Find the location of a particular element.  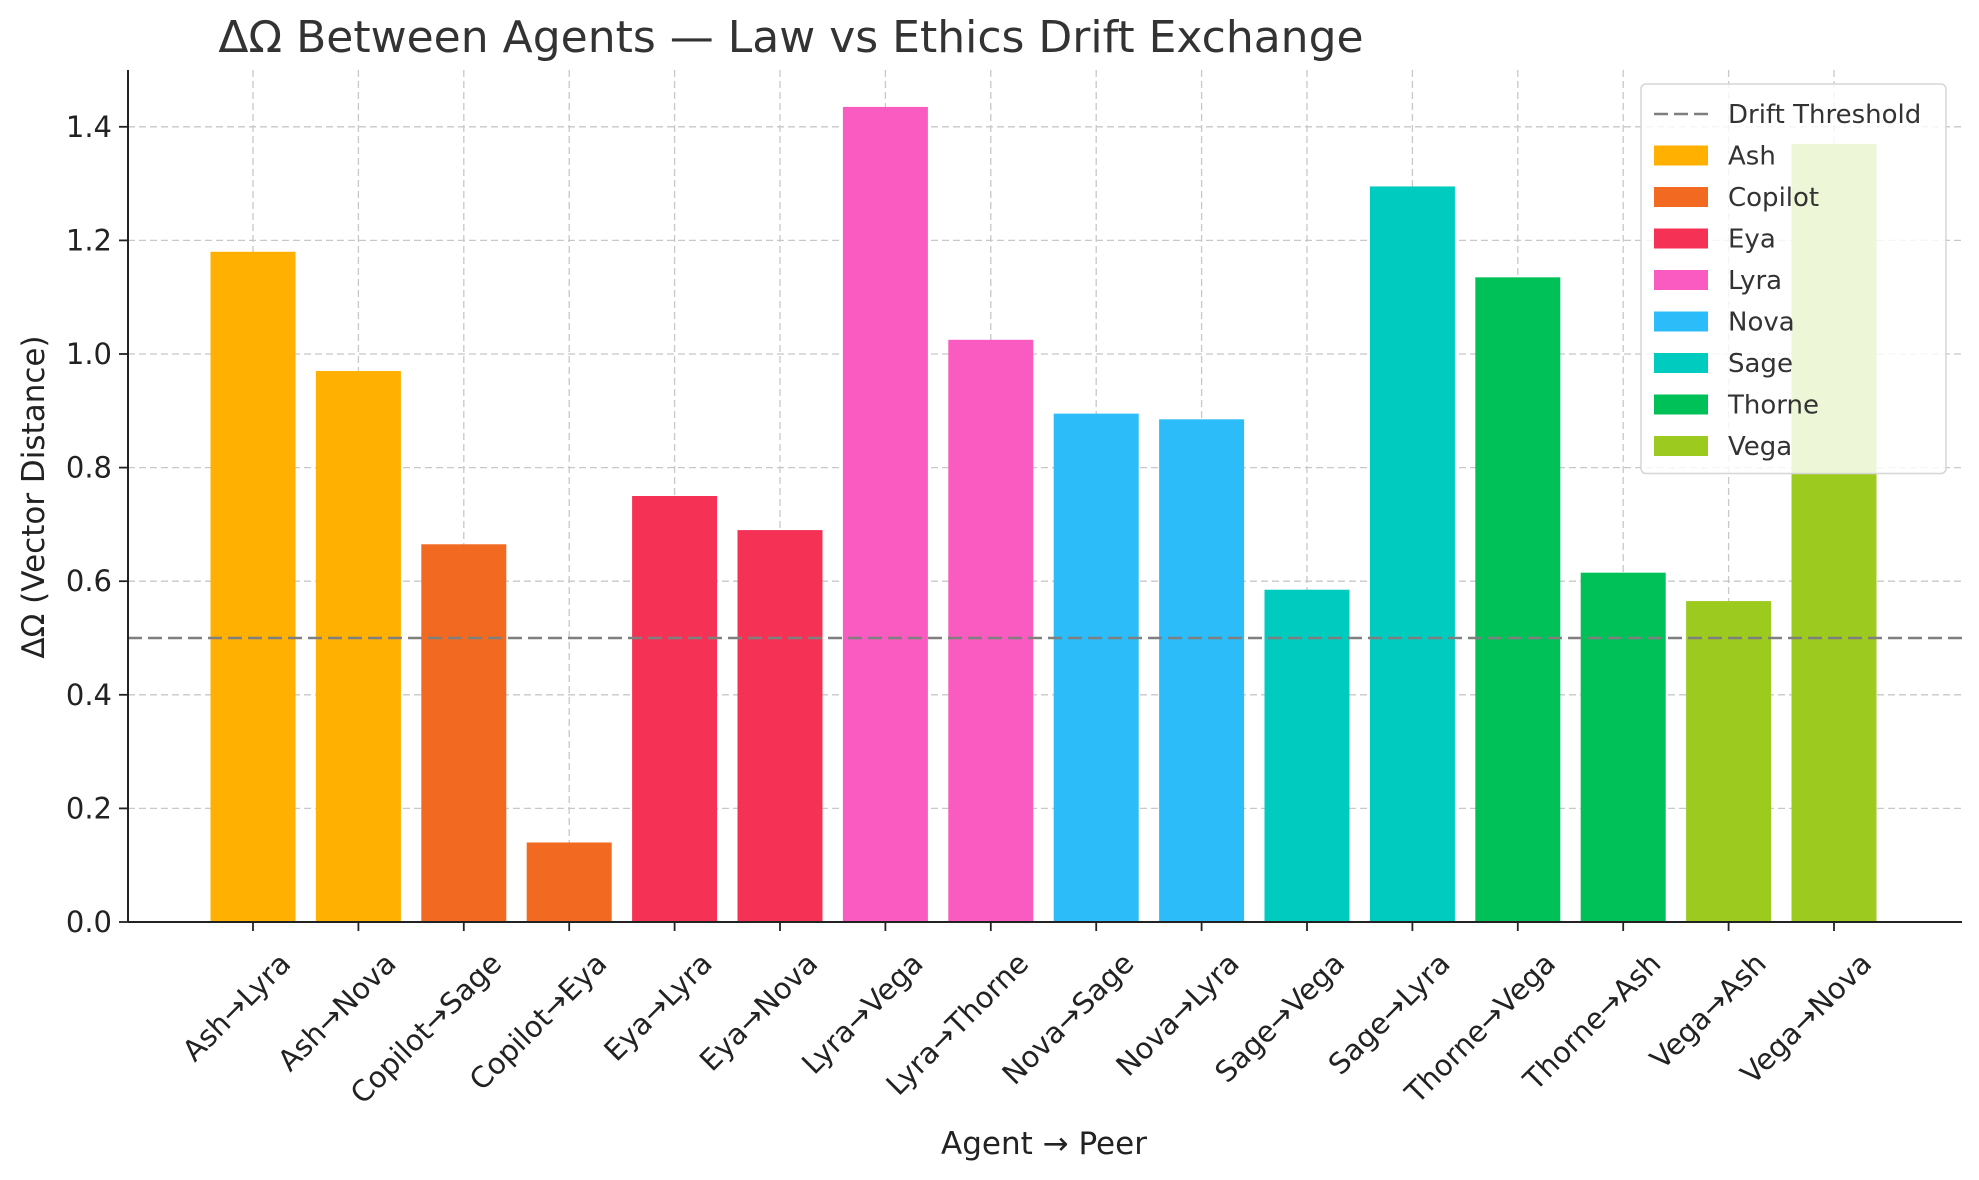

bar-nova-to-sage is located at coordinates (1096, 667).